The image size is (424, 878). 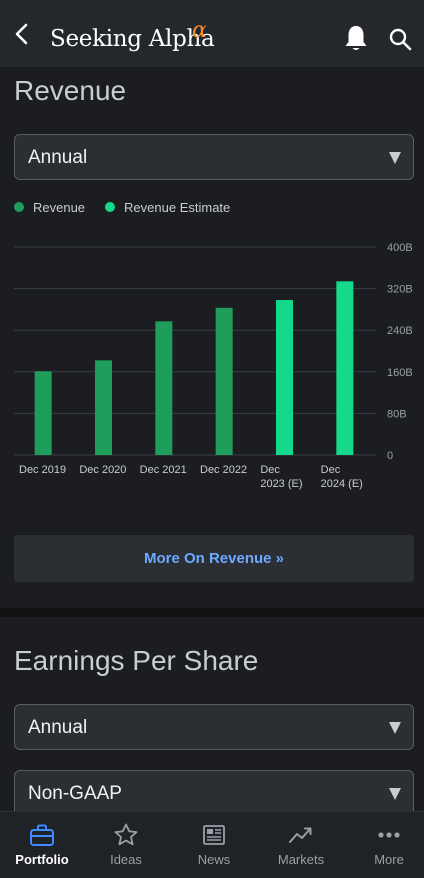 I want to click on x-tick-label: Dec 2019, so click(x=42, y=470).